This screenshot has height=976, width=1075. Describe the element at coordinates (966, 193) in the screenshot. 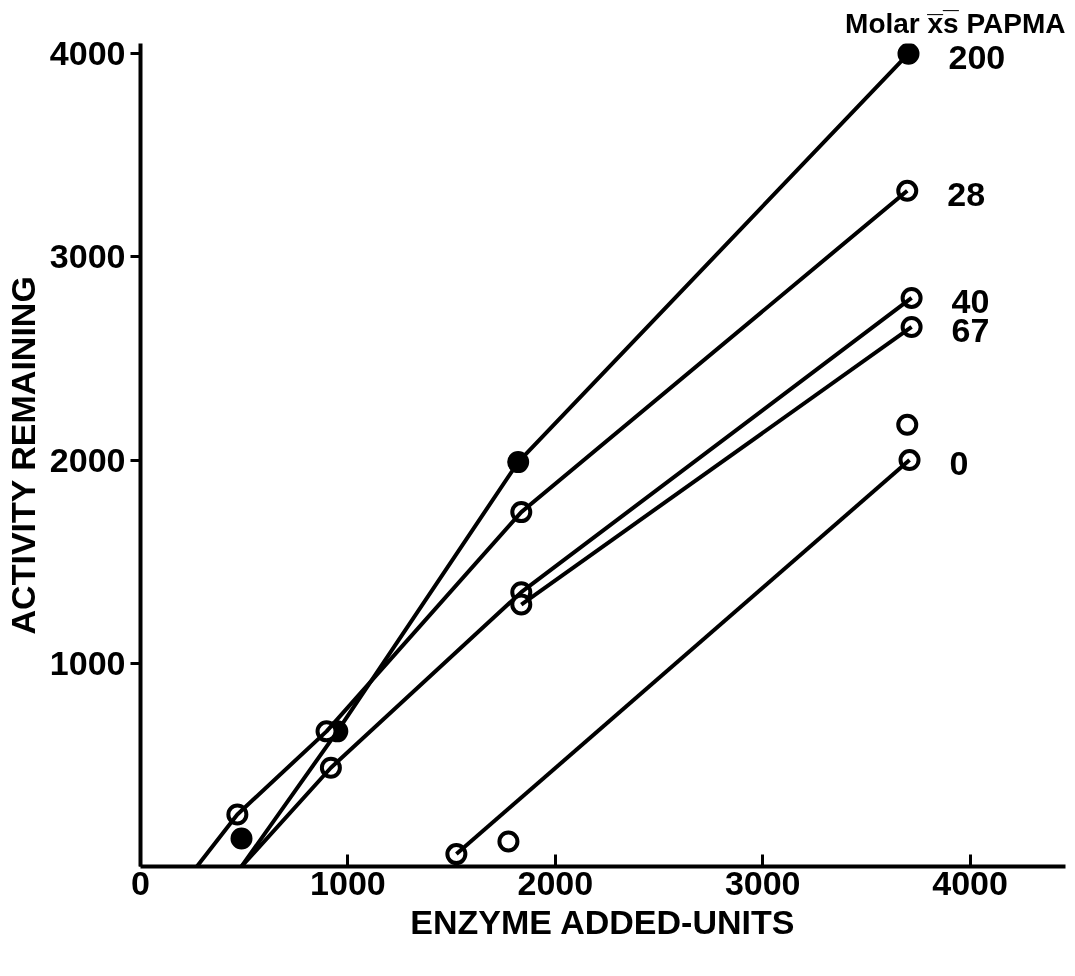

I see `series-label: 28` at that location.